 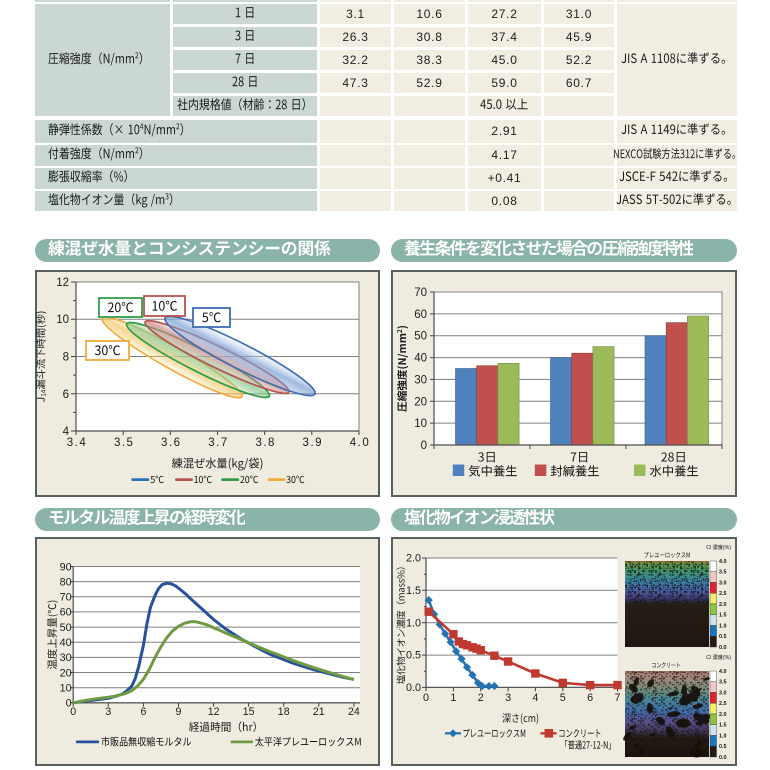 I want to click on svg-text: 90, so click(x=66, y=567).